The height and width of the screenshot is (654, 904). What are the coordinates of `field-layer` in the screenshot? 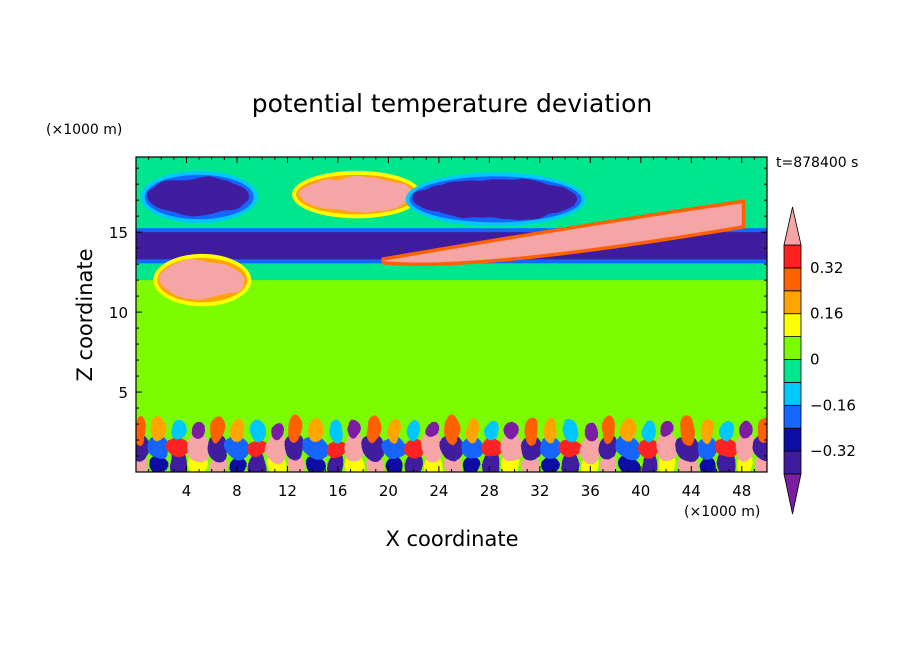 It's located at (451, 274).